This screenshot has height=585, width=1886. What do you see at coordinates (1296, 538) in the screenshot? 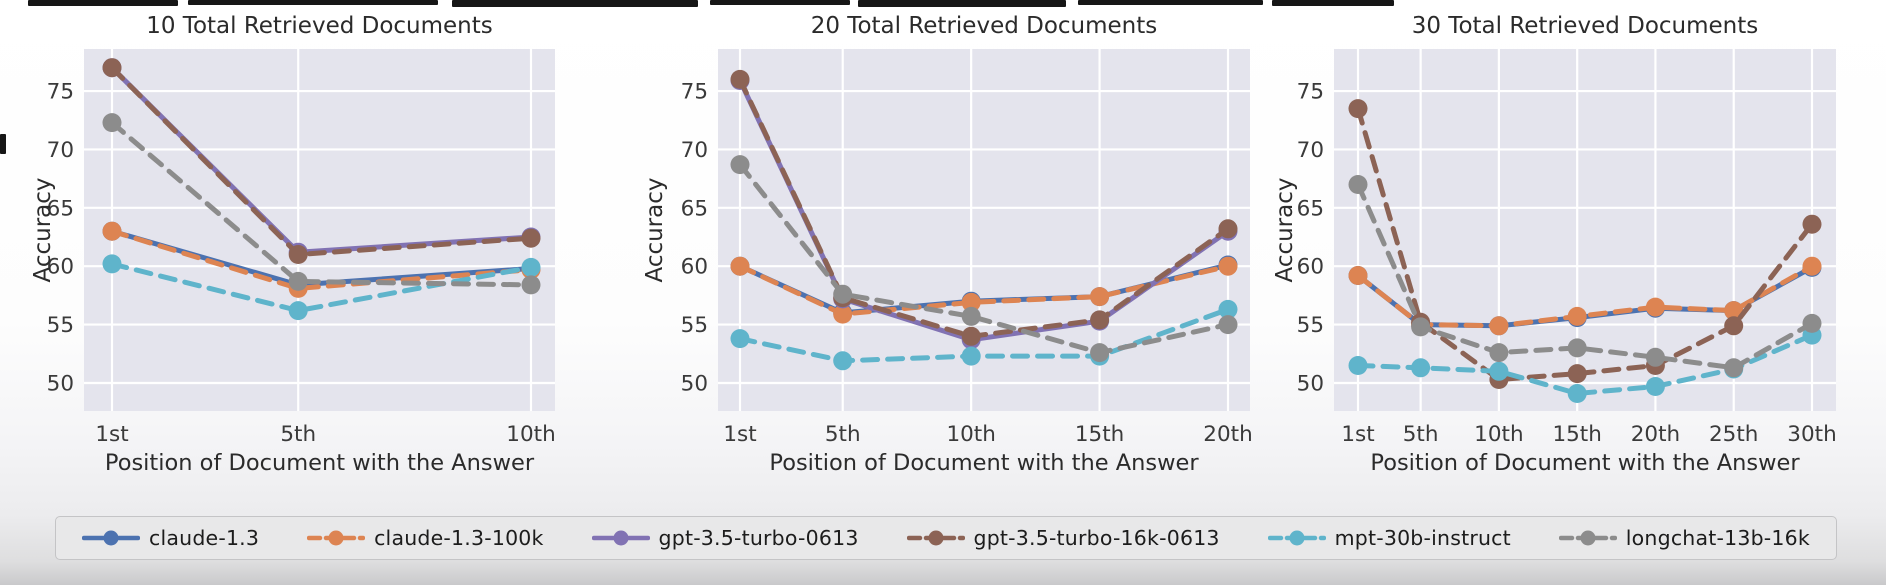
I see `legend-marker-mpt-30b-instruct` at bounding box center [1296, 538].